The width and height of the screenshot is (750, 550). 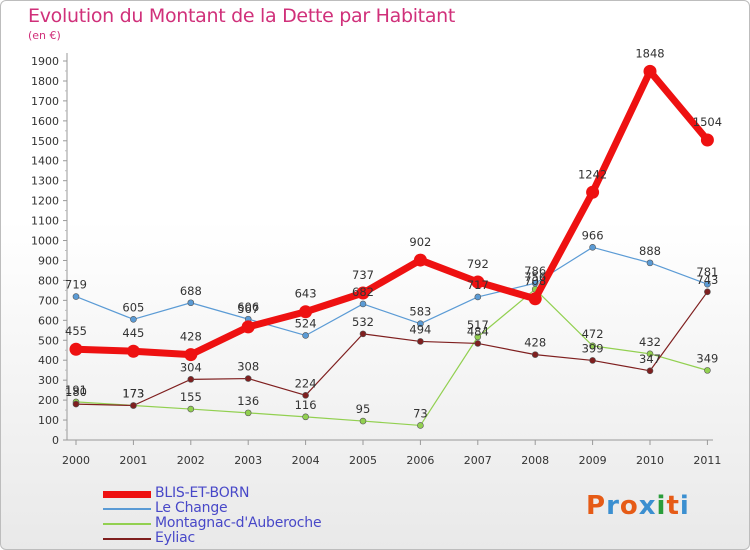 What do you see at coordinates (45, 201) in the screenshot?
I see `y-tick-label: 1200` at bounding box center [45, 201].